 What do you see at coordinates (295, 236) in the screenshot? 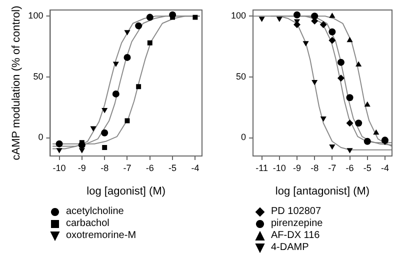
I see `legend-label: AF-DX 116` at bounding box center [295, 236].